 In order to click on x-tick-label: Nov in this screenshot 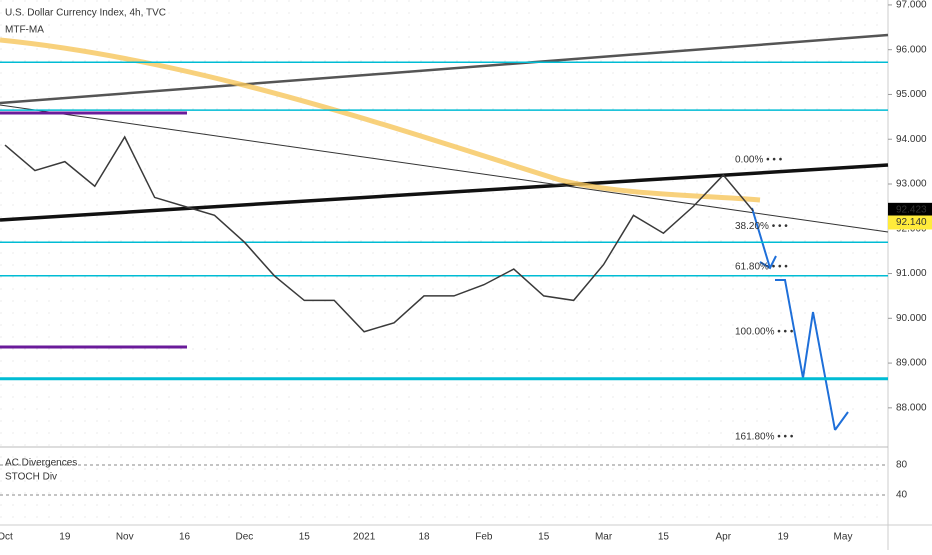, I will do `click(125, 537)`.